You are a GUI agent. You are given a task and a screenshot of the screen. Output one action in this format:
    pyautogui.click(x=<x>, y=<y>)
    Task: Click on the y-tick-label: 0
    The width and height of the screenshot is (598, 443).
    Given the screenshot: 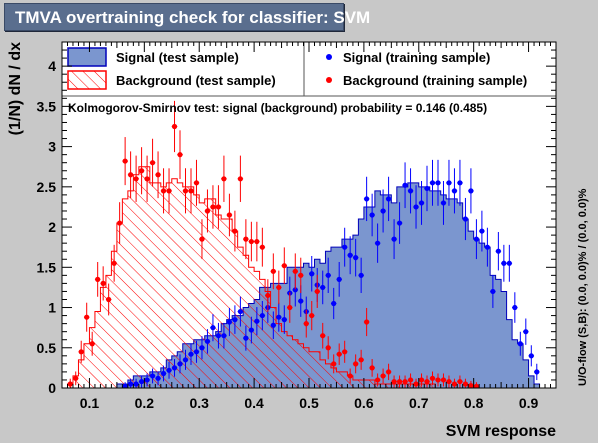 What is the action you would take?
    pyautogui.click(x=52, y=388)
    